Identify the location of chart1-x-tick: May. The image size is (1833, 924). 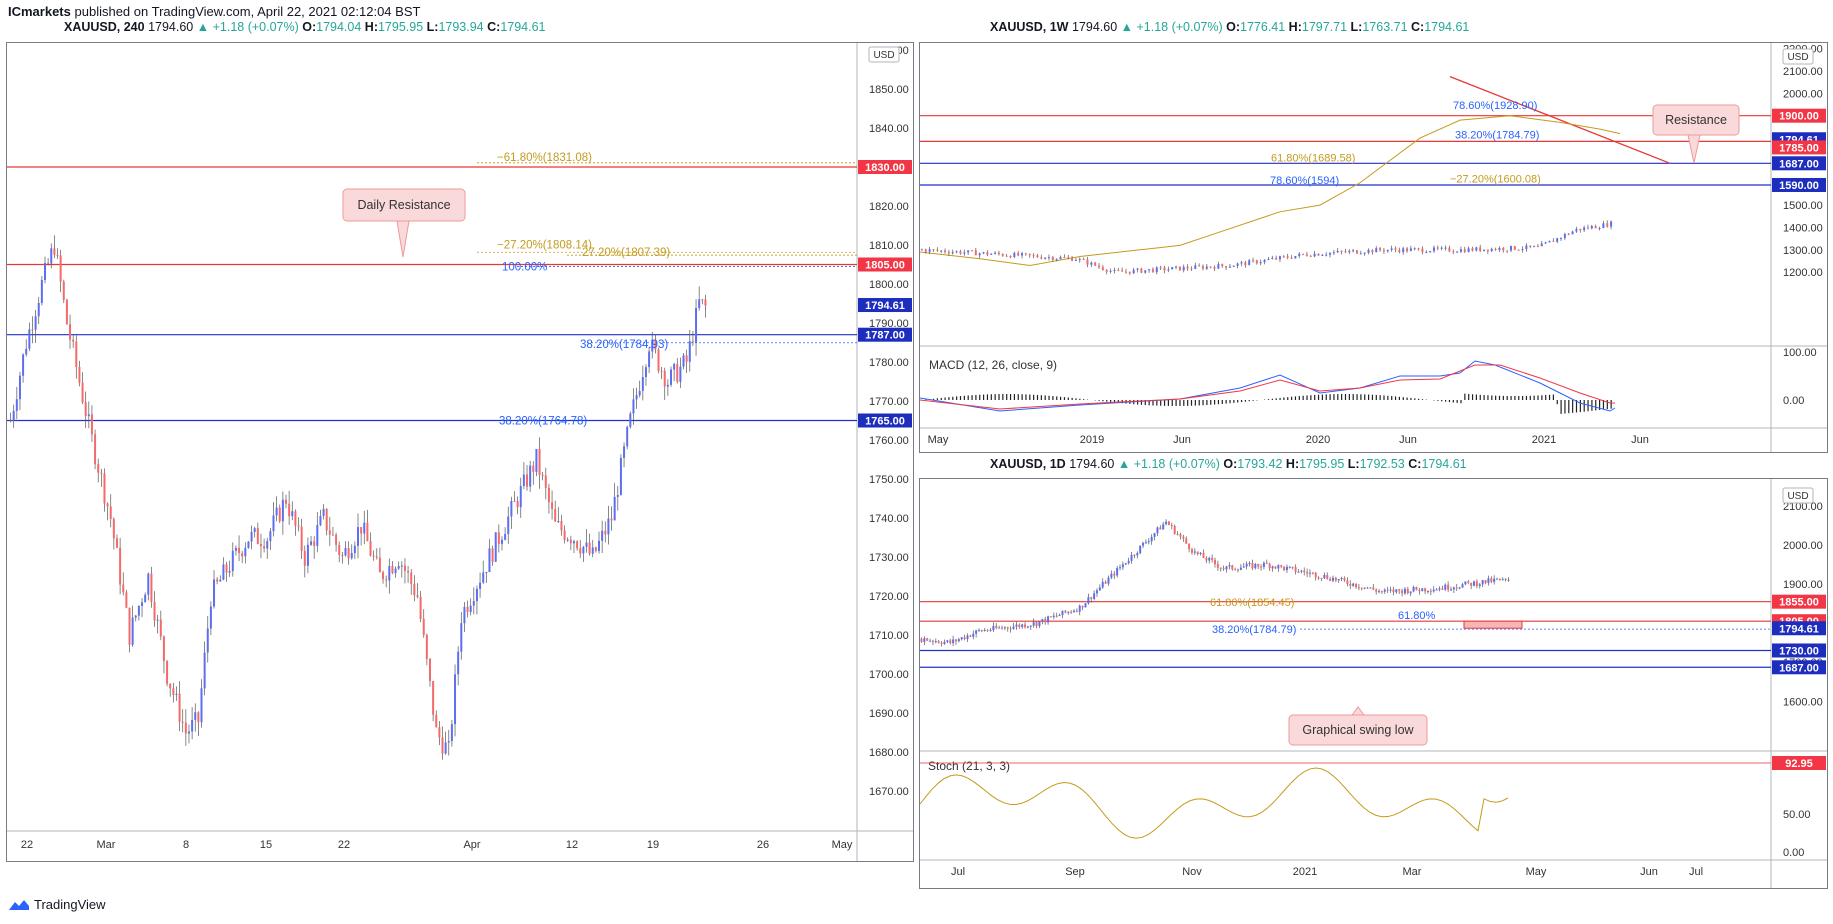
(842, 845).